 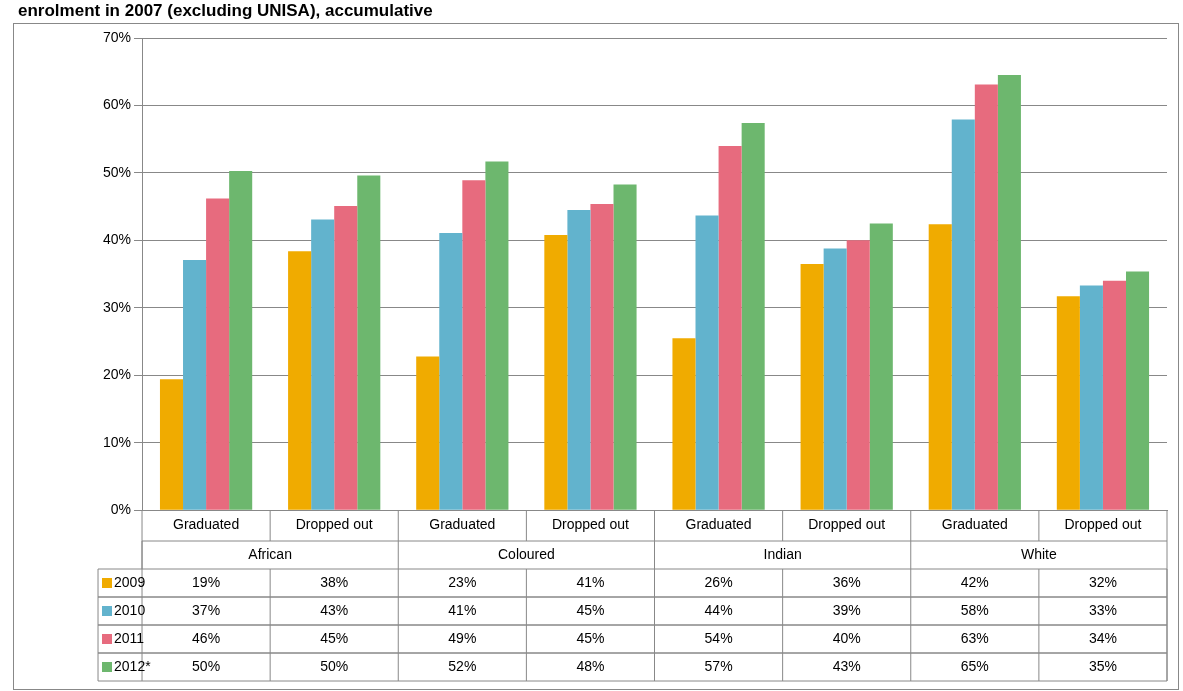 What do you see at coordinates (129, 637) in the screenshot?
I see `legend-label: 2011` at bounding box center [129, 637].